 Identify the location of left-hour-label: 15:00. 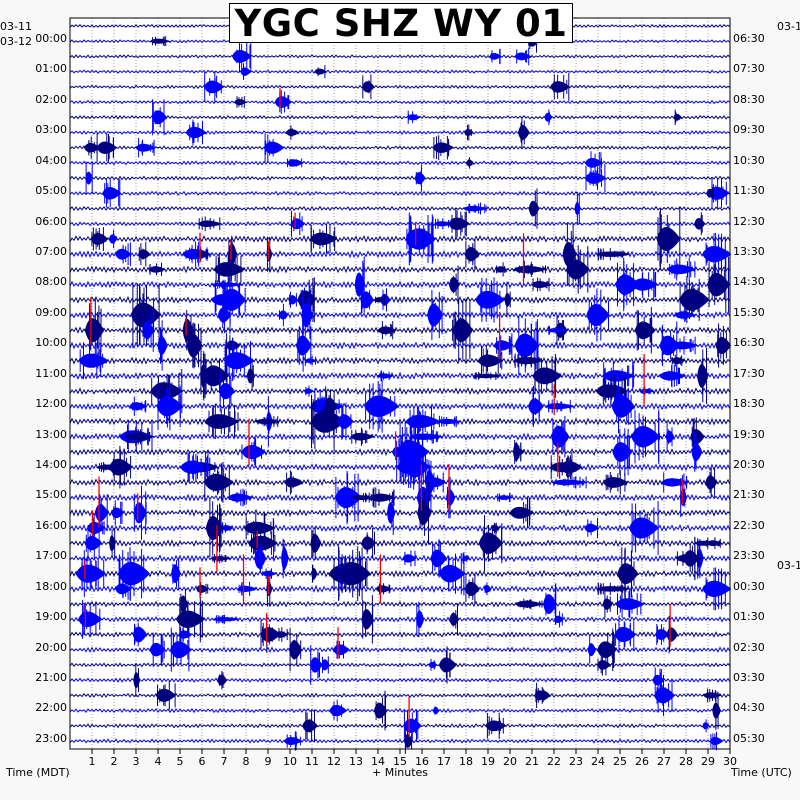
(51, 495).